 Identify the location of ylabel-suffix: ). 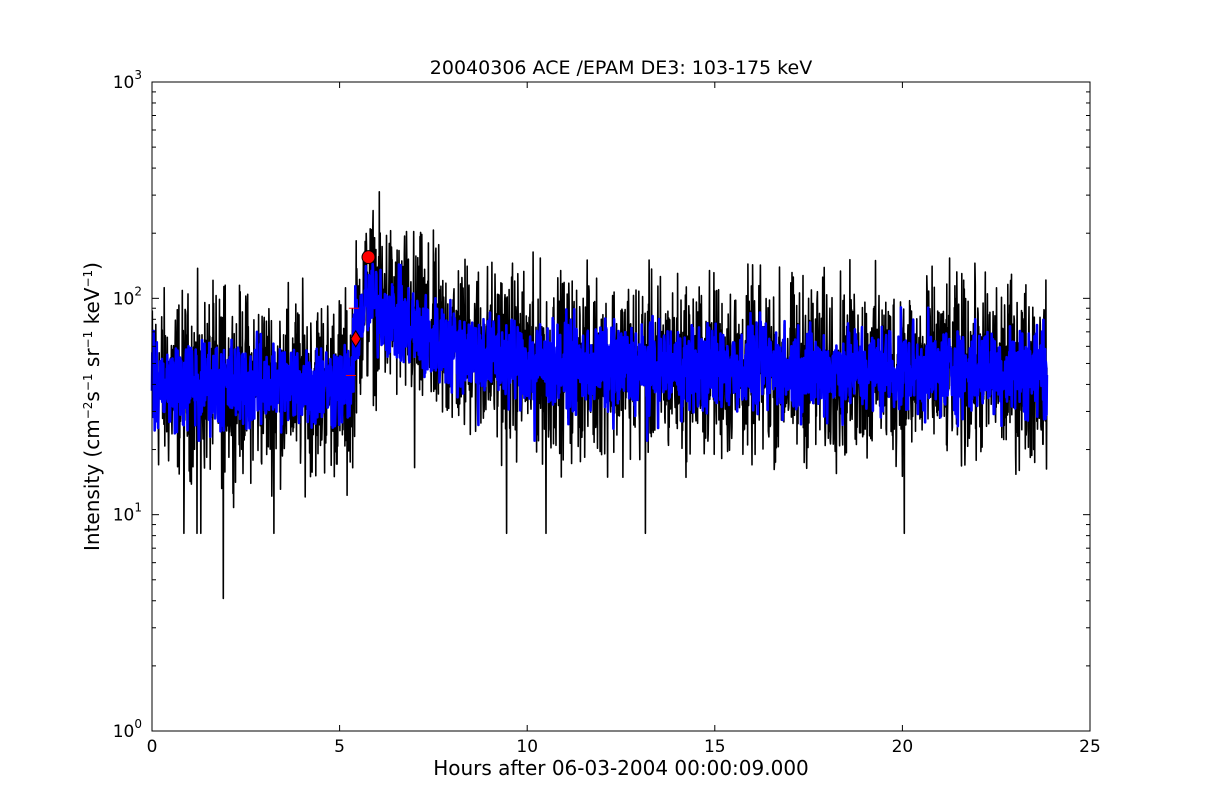
(92, 266).